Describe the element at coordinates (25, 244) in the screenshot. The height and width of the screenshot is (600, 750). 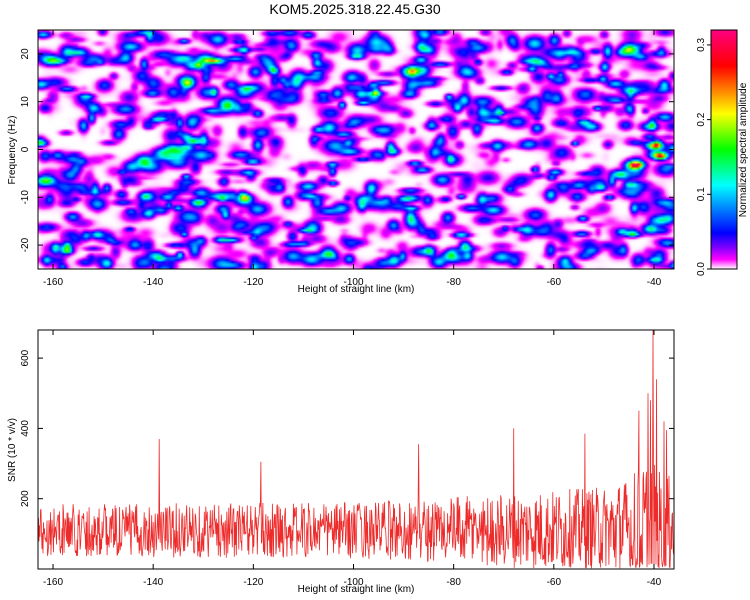
I see `y-tick-label: -20` at that location.